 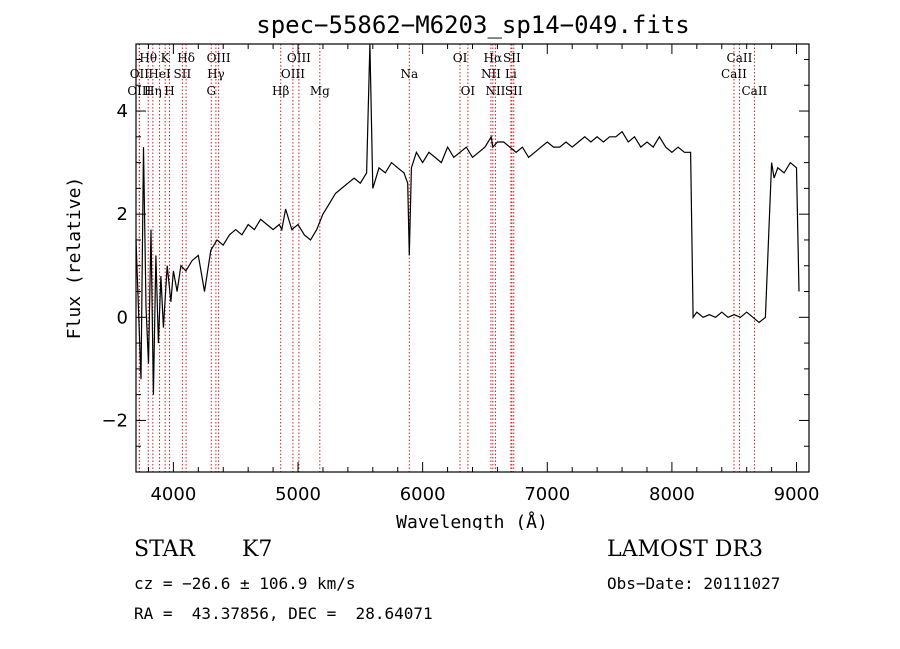 What do you see at coordinates (186, 58) in the screenshot?
I see `line-label: Hδ` at bounding box center [186, 58].